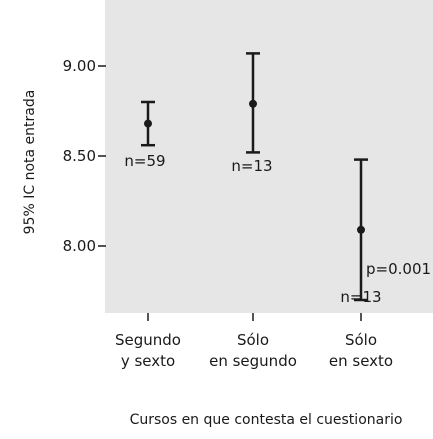 This screenshot has width=433, height=439. Describe the element at coordinates (79, 66) in the screenshot. I see `y-tick-label: 9.00` at that location.